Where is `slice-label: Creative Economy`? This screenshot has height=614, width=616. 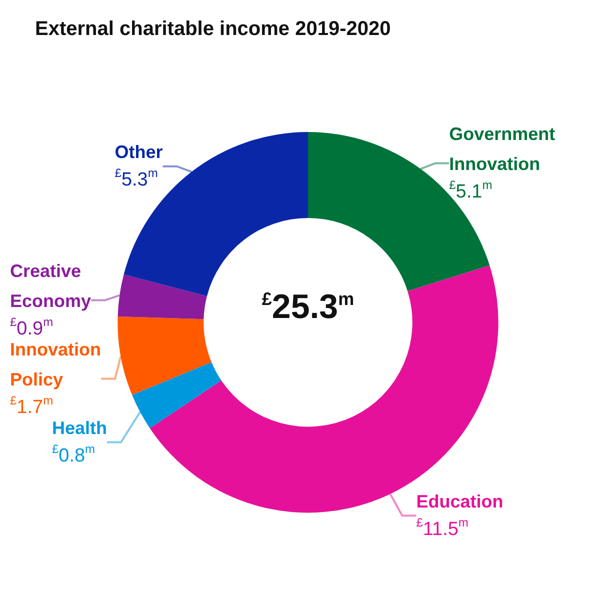
slice-label: Creative Economy is located at coordinates (51, 285).